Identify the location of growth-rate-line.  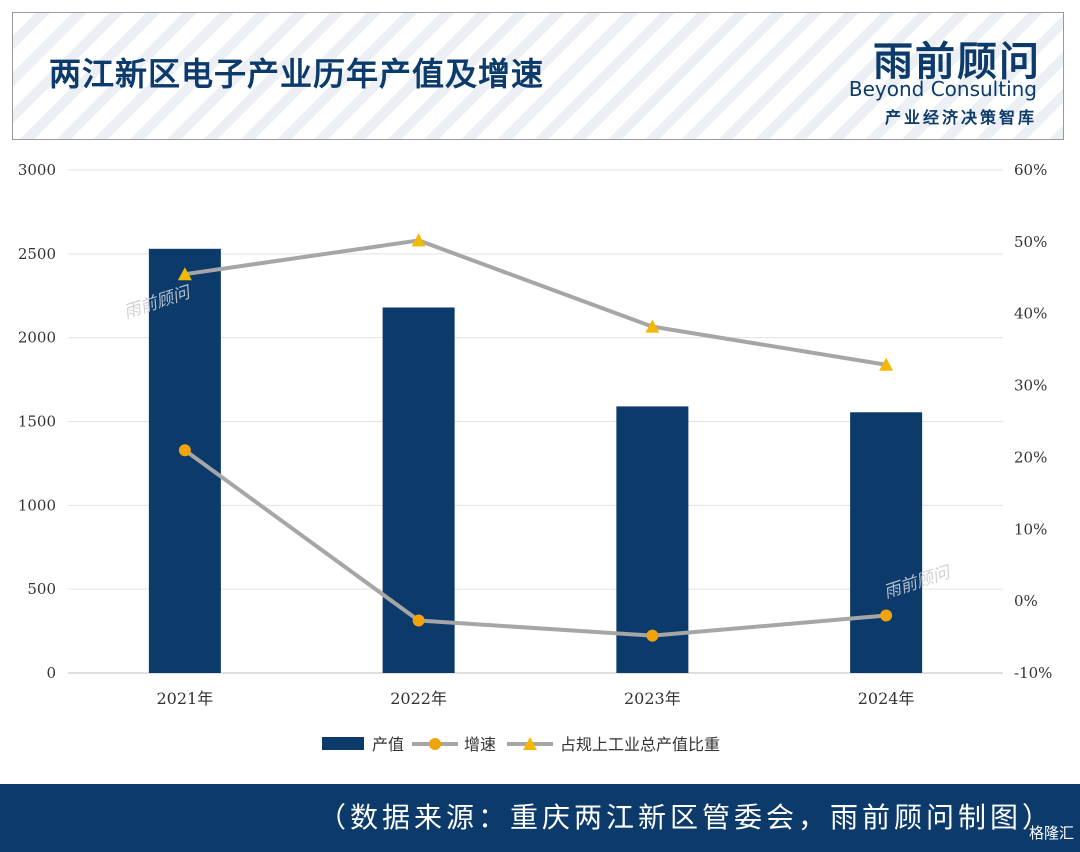
(535, 543).